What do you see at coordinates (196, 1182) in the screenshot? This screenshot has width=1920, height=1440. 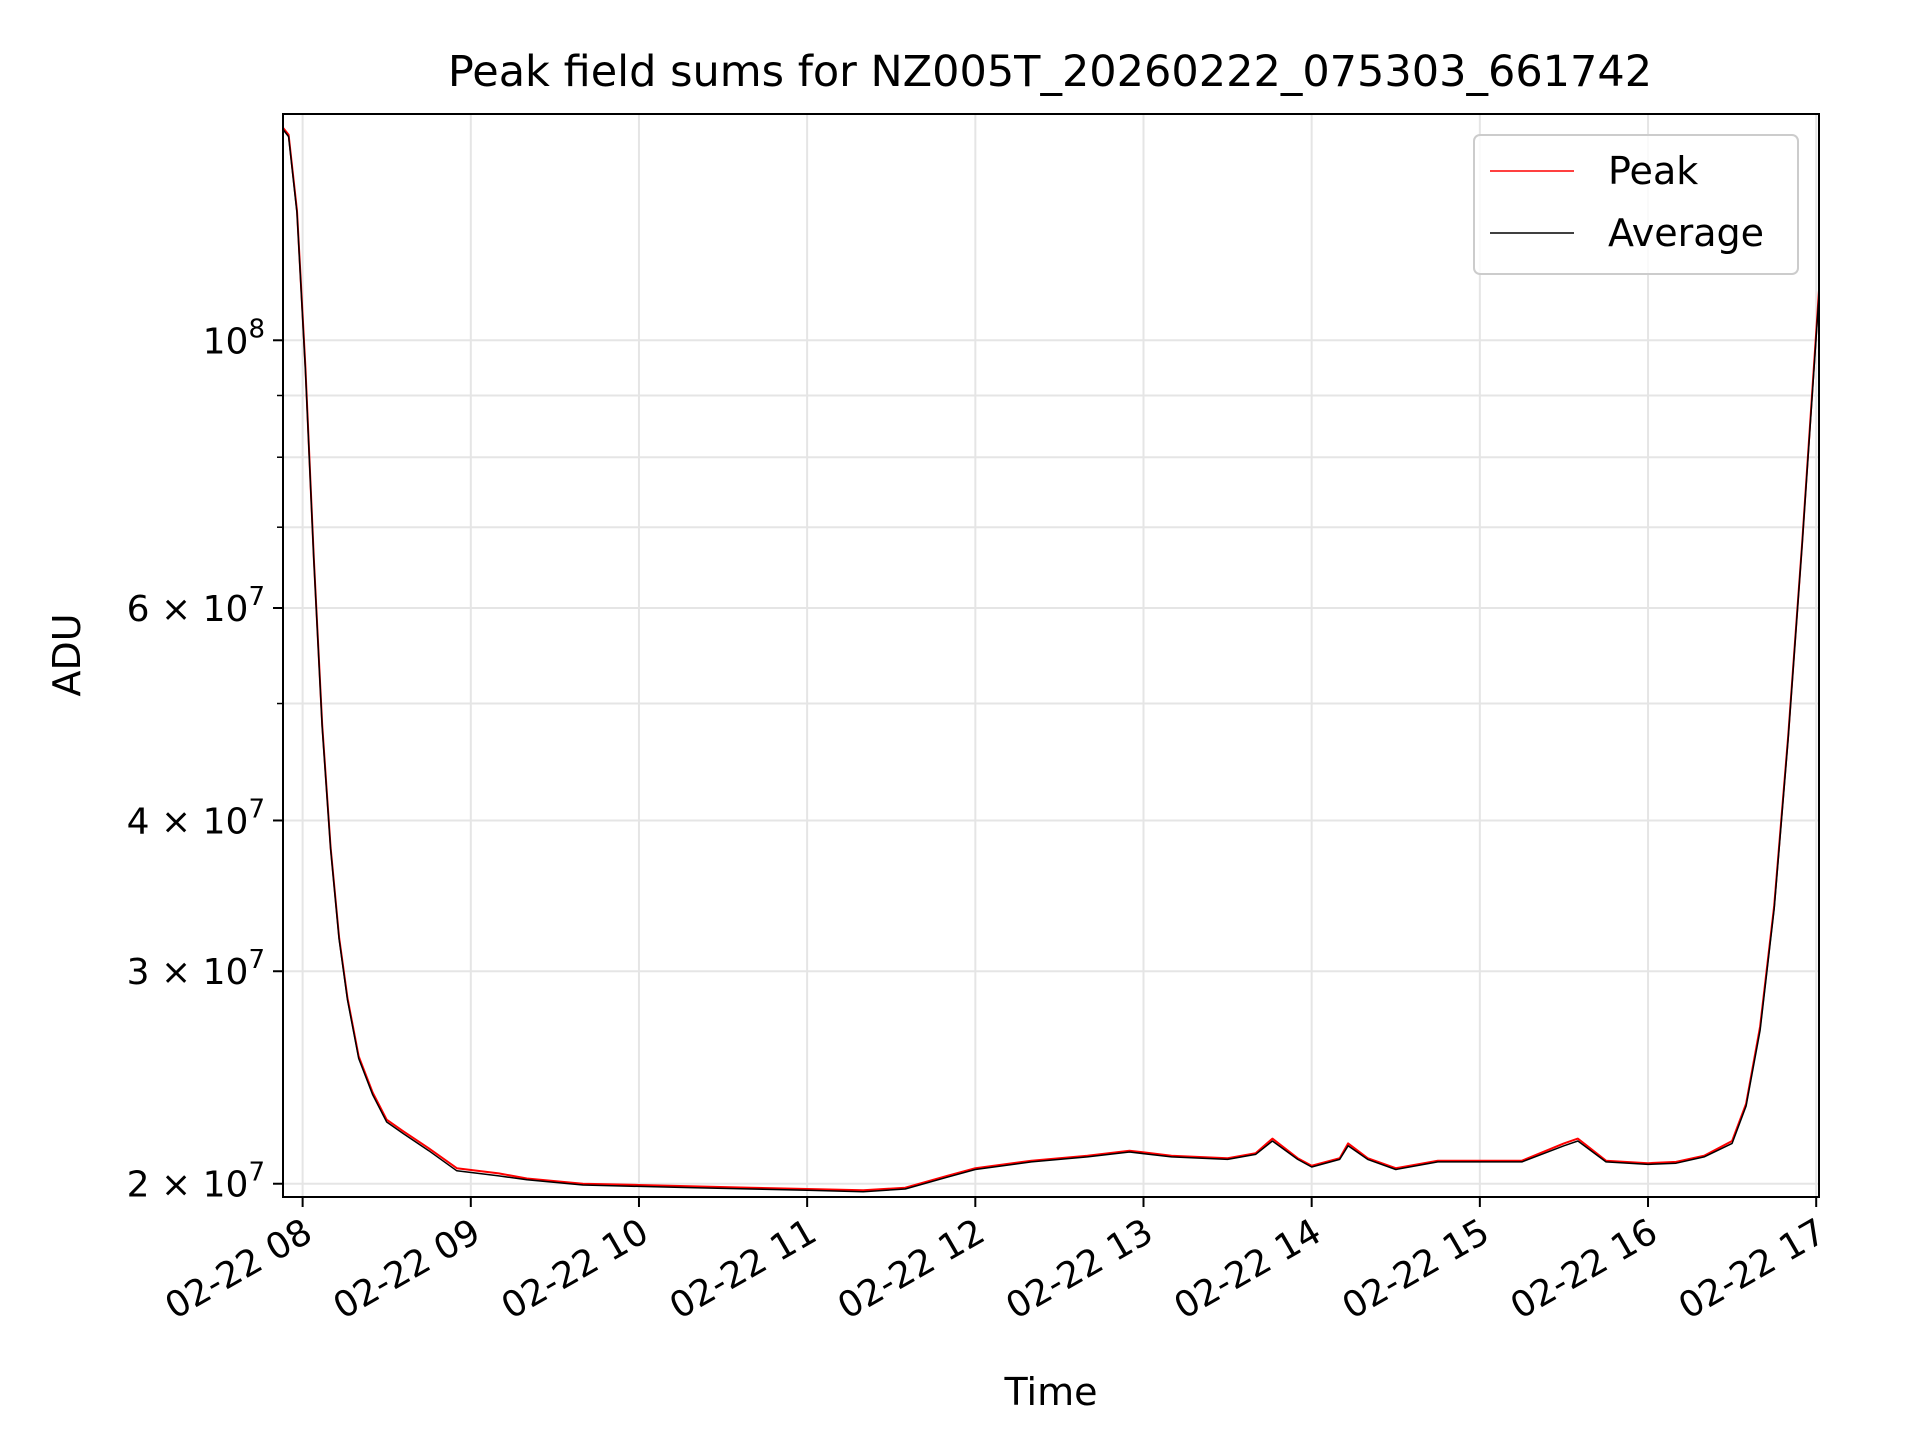 I see `y-tick-label: 2 × 107` at bounding box center [196, 1182].